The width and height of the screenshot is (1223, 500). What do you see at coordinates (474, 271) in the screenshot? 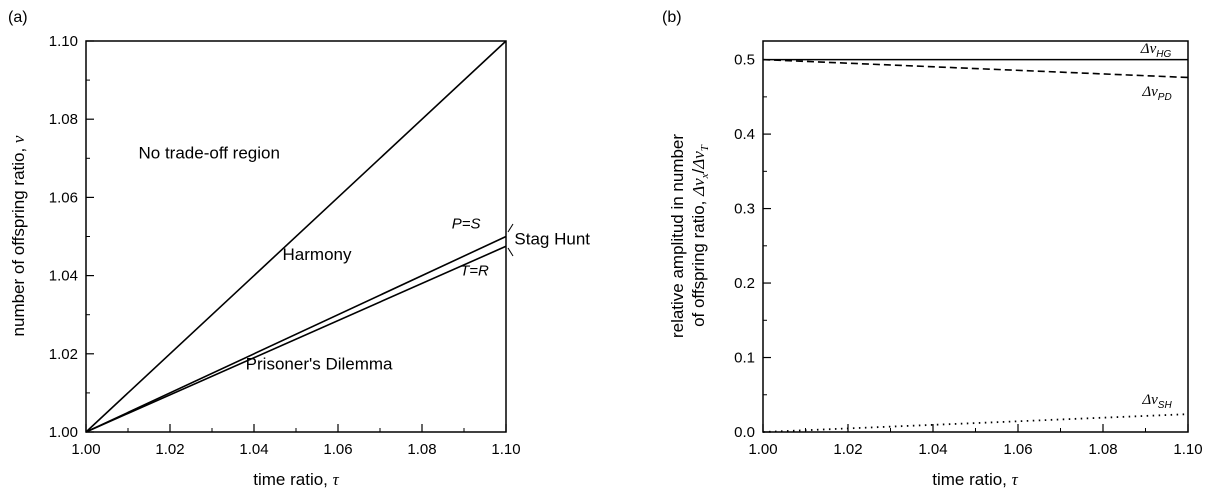
I see `t-equals-r-label: T=R` at bounding box center [474, 271].